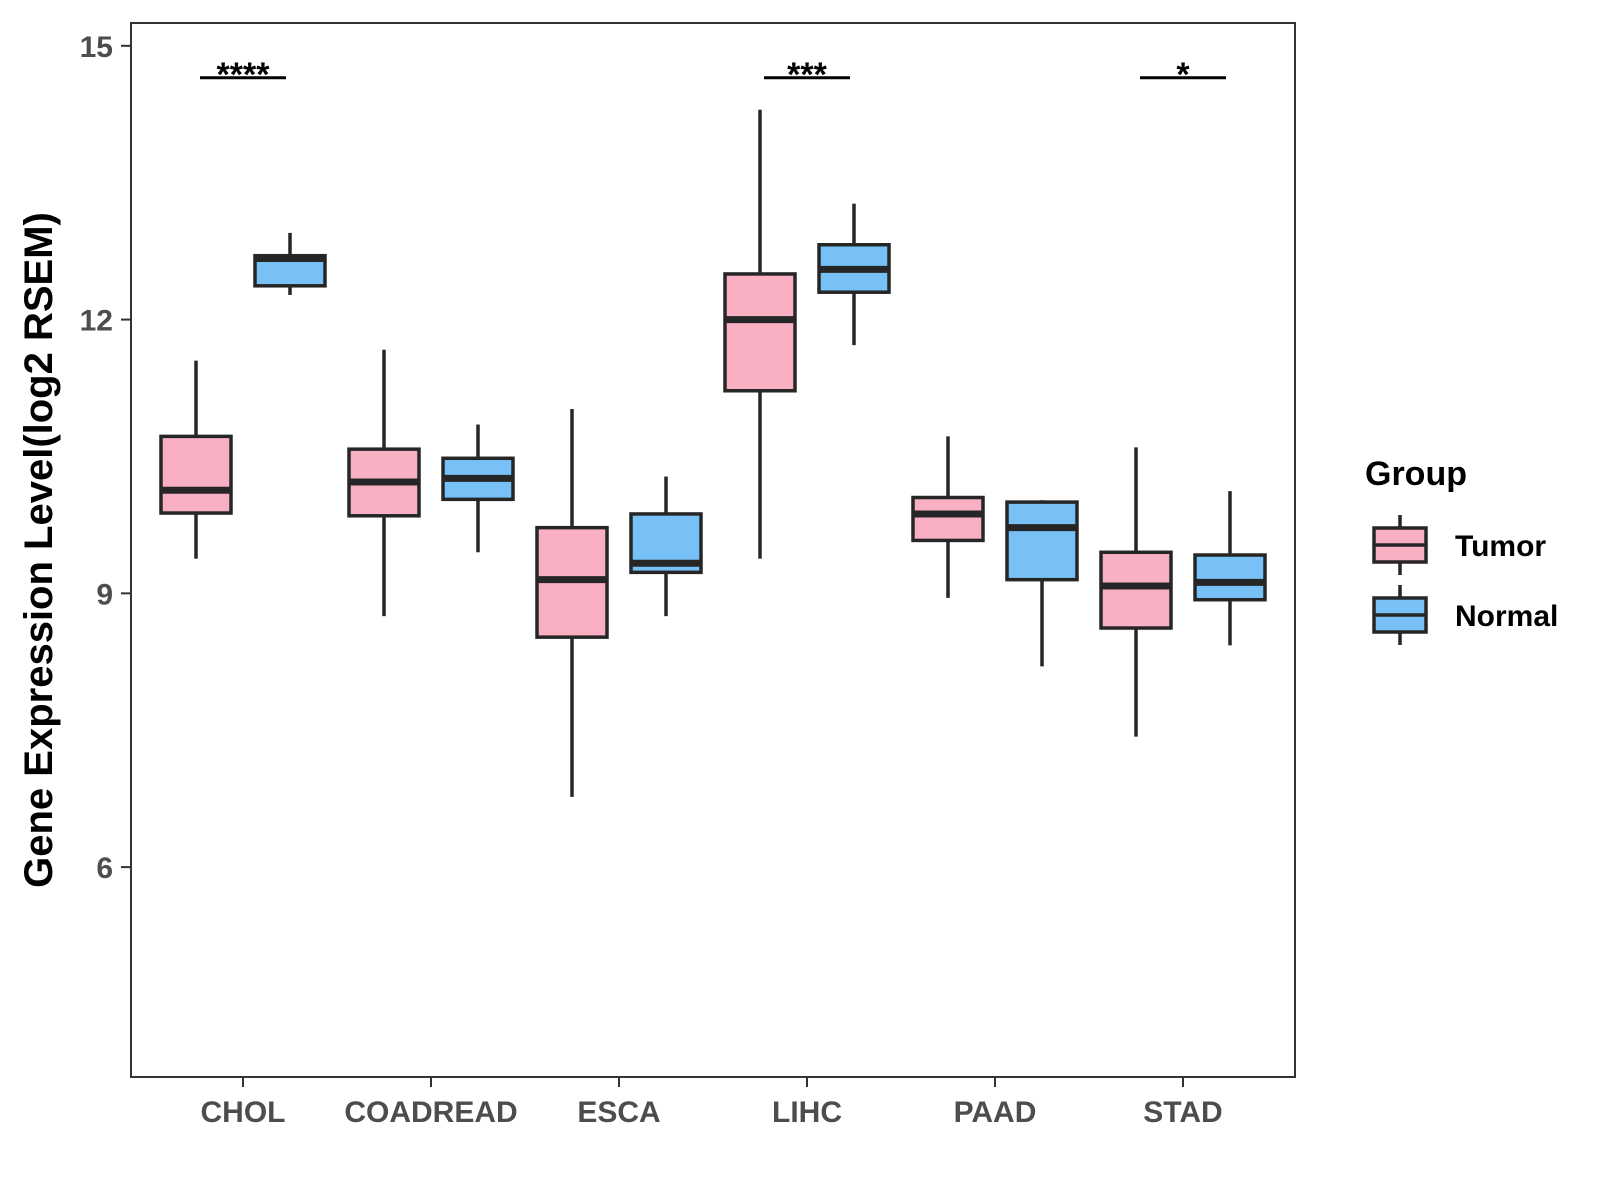 The image size is (1600, 1200). Describe the element at coordinates (1182, 1112) in the screenshot. I see `x-tick-label: STAD` at that location.